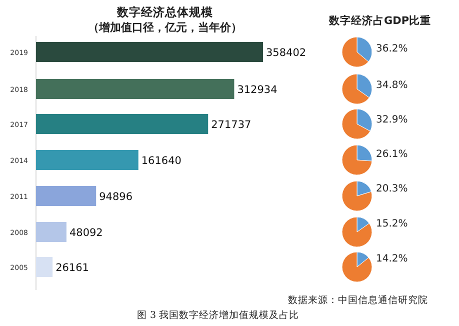  What do you see at coordinates (286, 53) in the screenshot?
I see `data-label: 358402` at bounding box center [286, 53].